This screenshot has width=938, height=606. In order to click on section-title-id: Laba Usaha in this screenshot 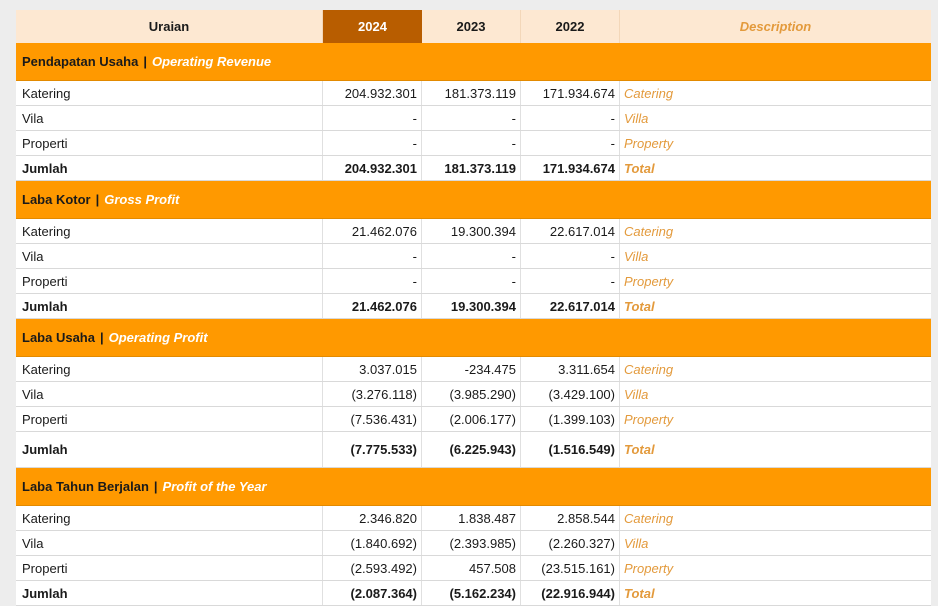, I will do `click(58, 337)`.